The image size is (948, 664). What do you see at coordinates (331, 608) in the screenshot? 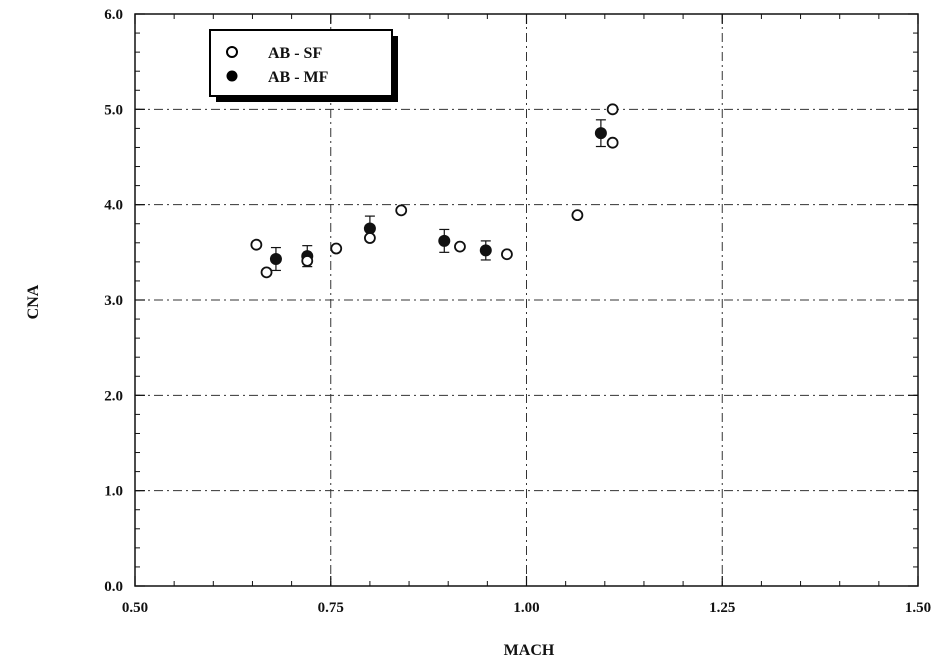
I see `x-tick-label: 0.75` at bounding box center [331, 608].